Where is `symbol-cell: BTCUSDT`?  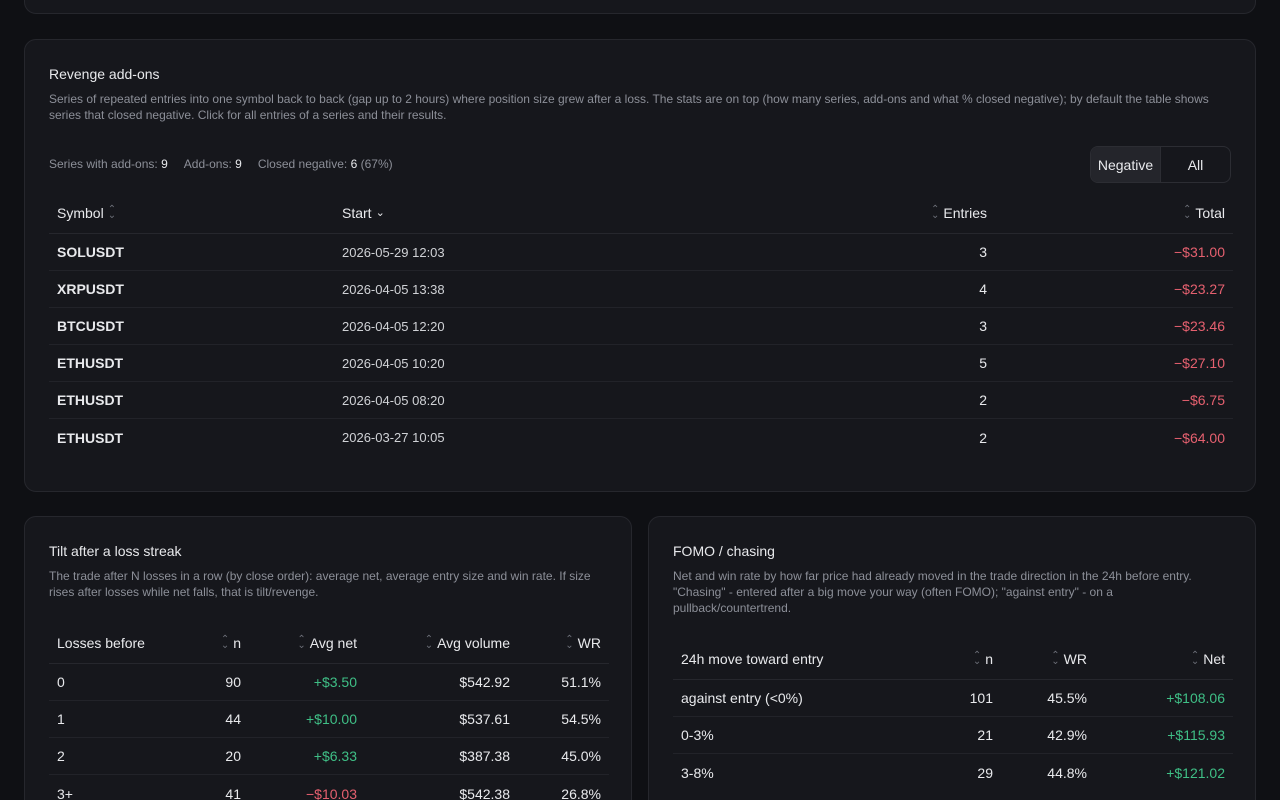 symbol-cell: BTCUSDT is located at coordinates (90, 326).